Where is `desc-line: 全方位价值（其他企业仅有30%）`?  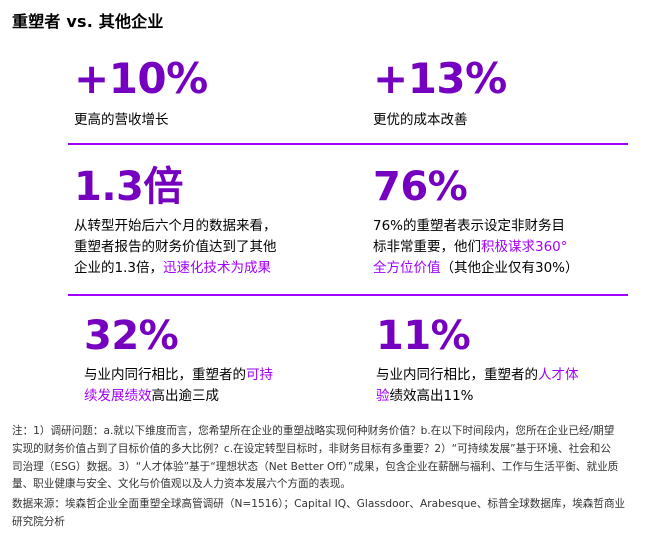 desc-line: 全方位价值（其他企业仅有30%） is located at coordinates (504, 268).